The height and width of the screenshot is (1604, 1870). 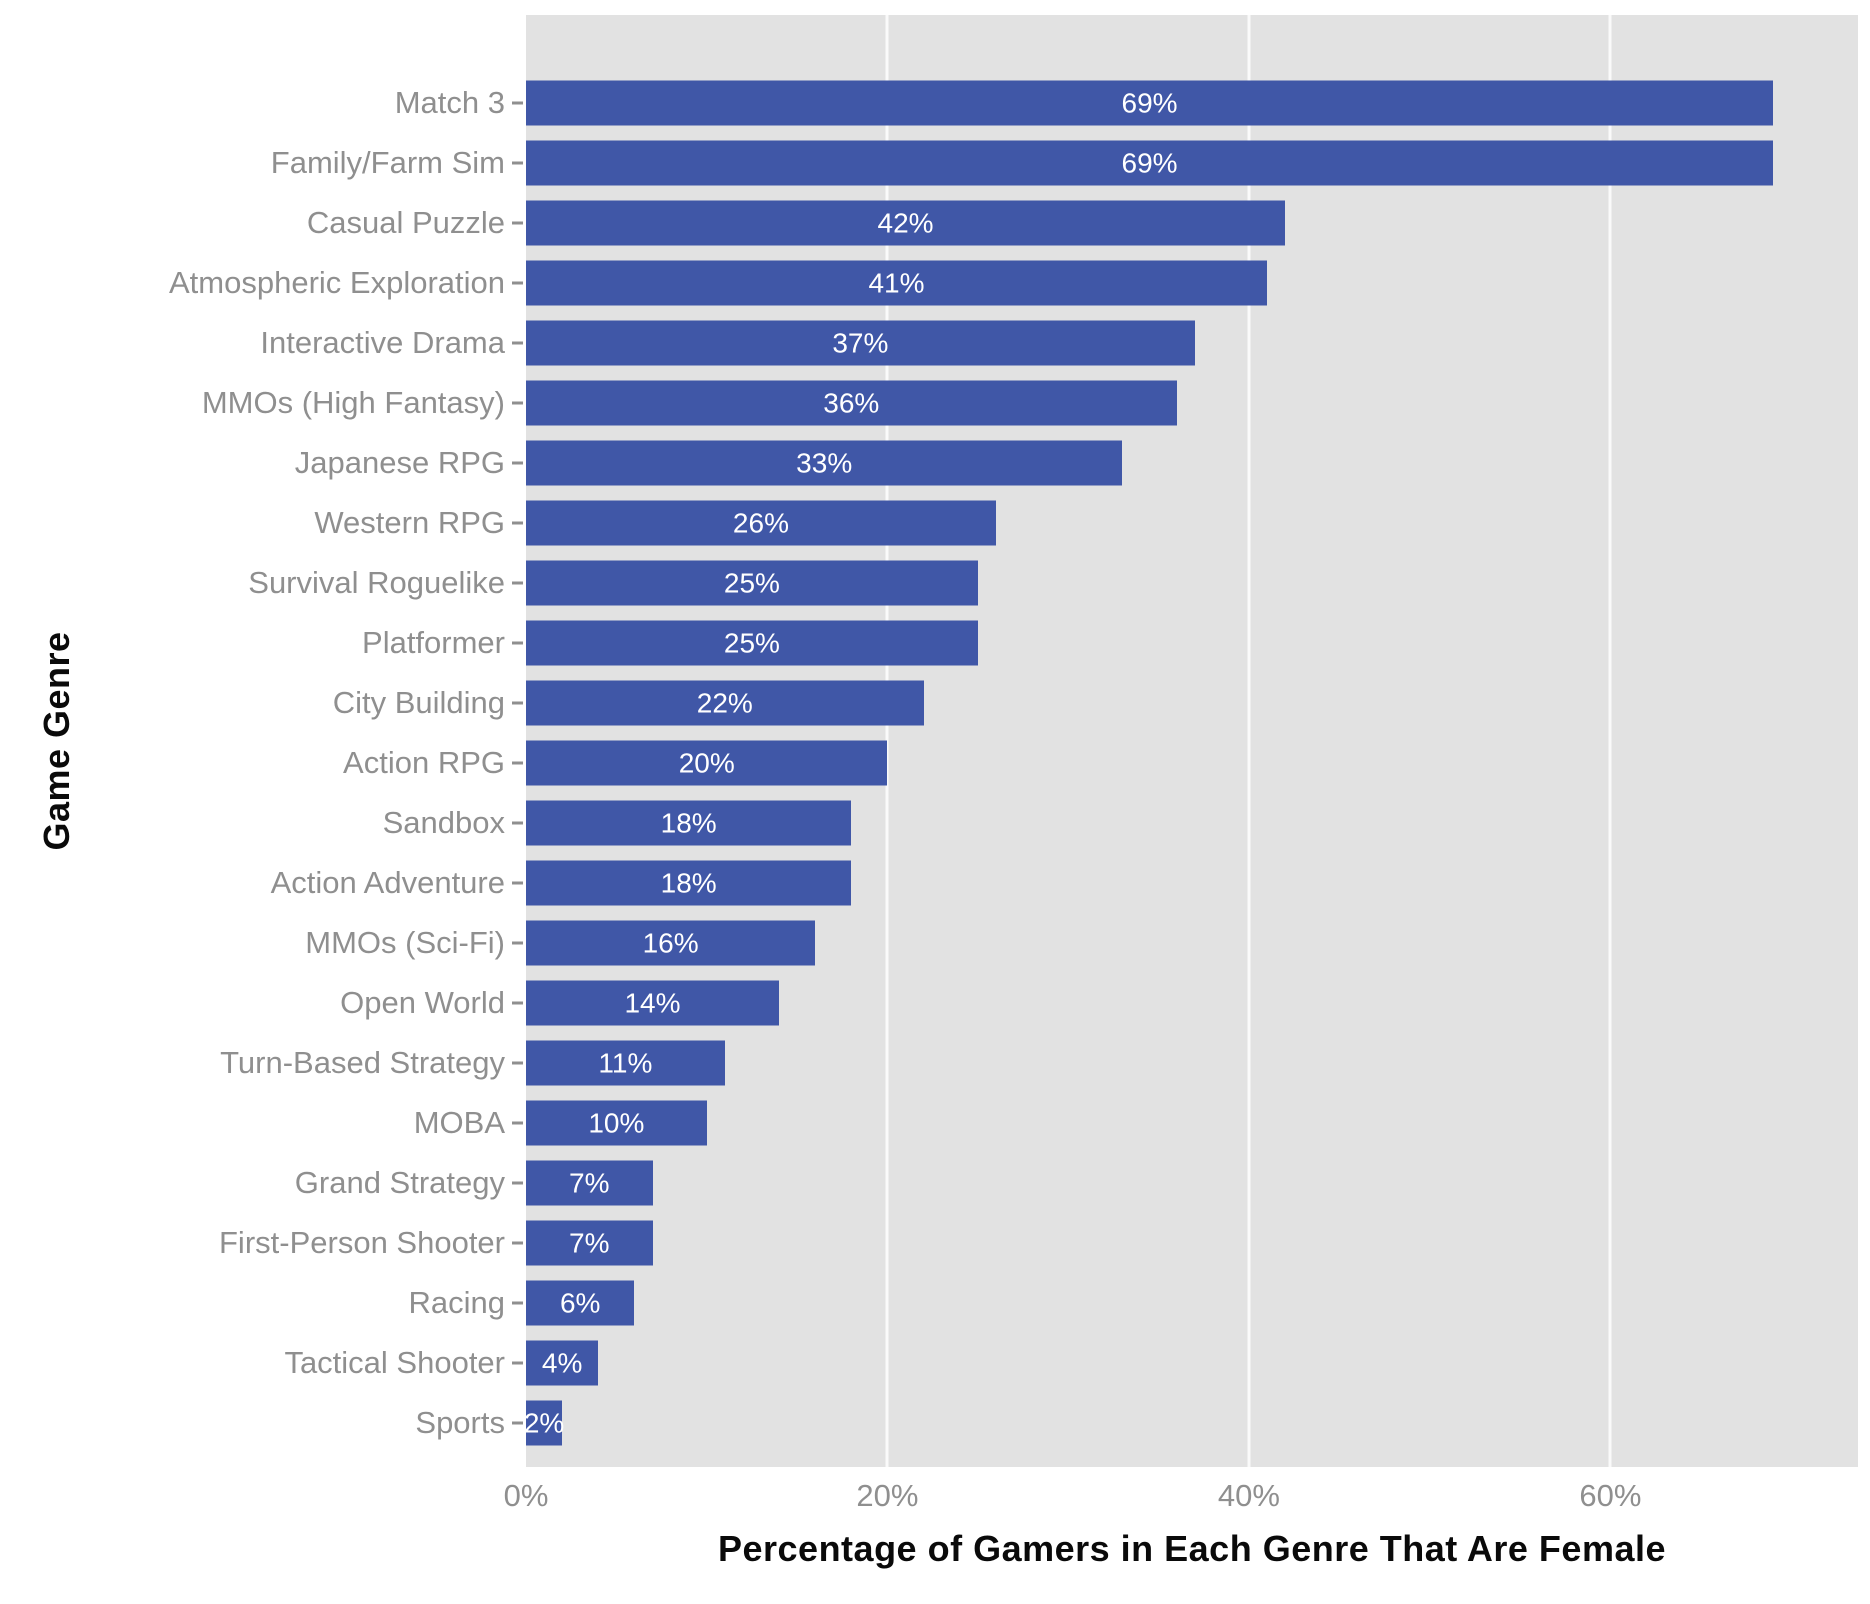 What do you see at coordinates (263, 823) in the screenshot?
I see `category-row-sandbox: Sandbox` at bounding box center [263, 823].